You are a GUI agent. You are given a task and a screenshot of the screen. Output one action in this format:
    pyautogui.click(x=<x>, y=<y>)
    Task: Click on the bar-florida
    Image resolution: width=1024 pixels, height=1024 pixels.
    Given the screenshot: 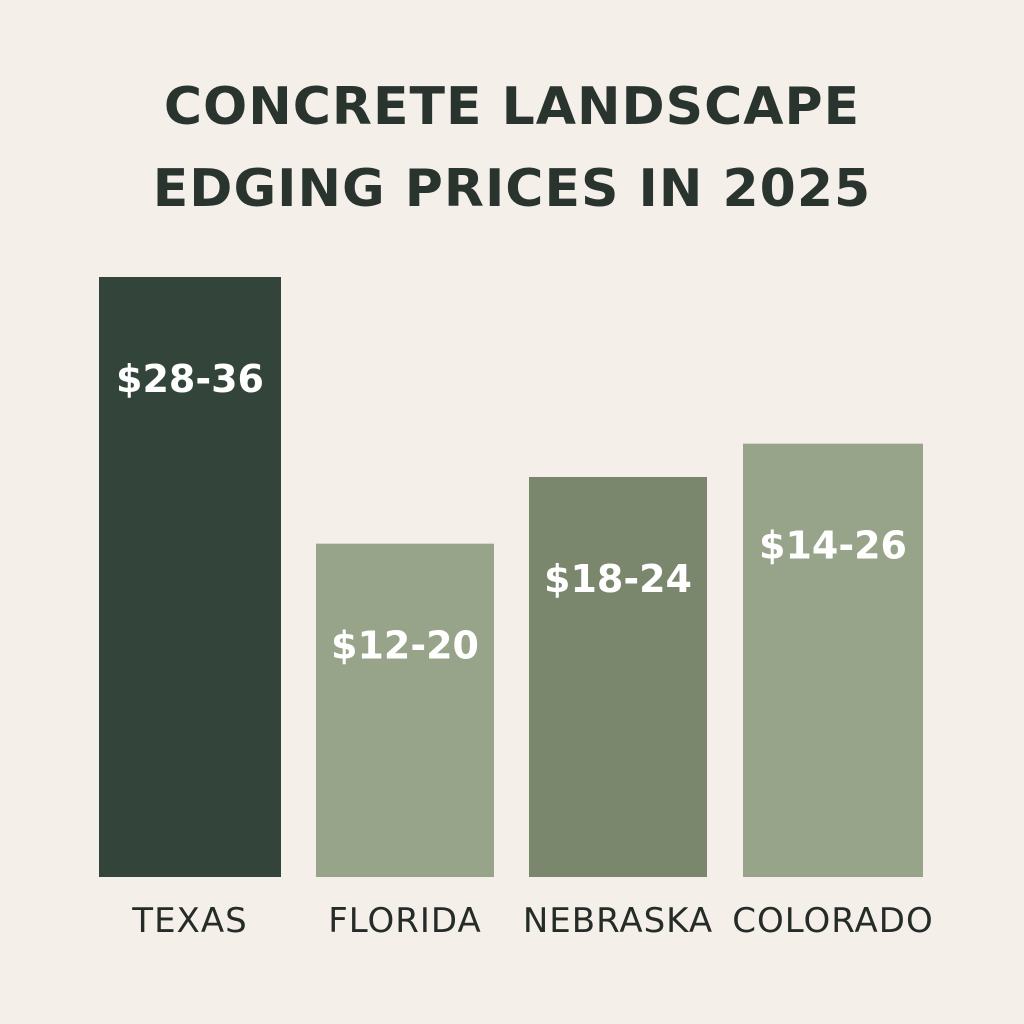 What is the action you would take?
    pyautogui.click(x=405, y=710)
    